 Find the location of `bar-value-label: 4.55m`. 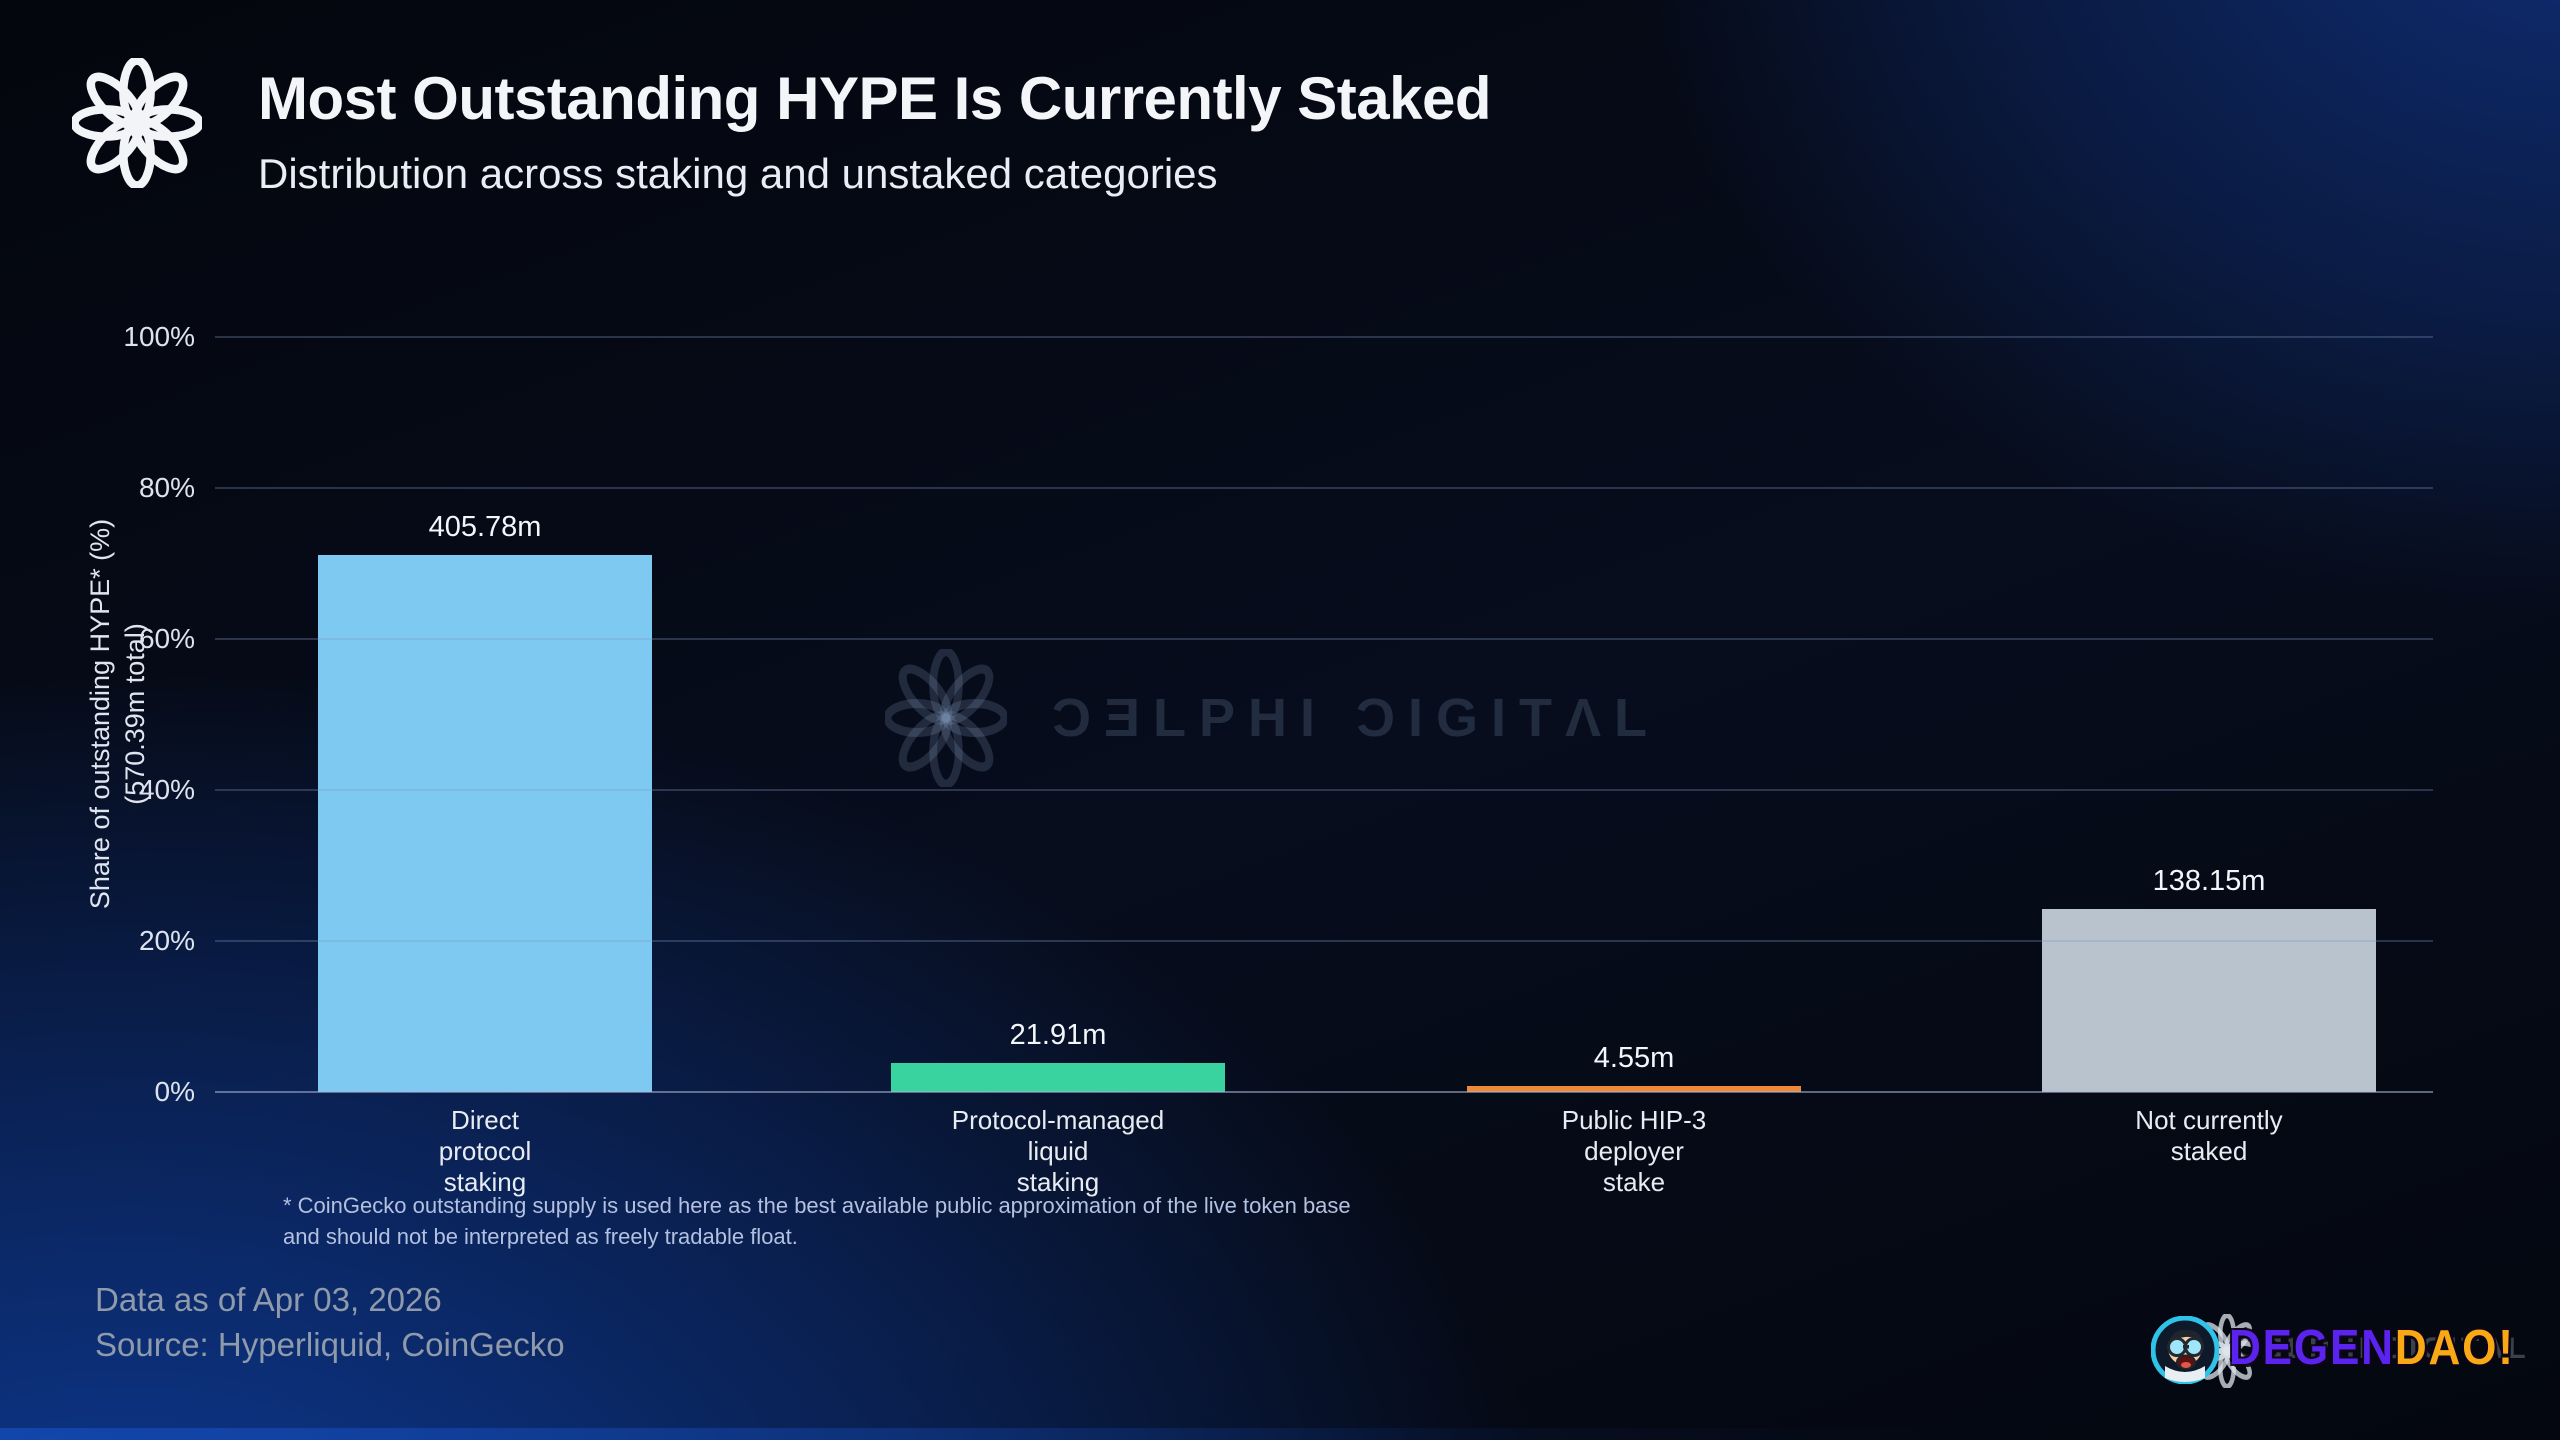

bar-value-label: 4.55m is located at coordinates (1634, 1058).